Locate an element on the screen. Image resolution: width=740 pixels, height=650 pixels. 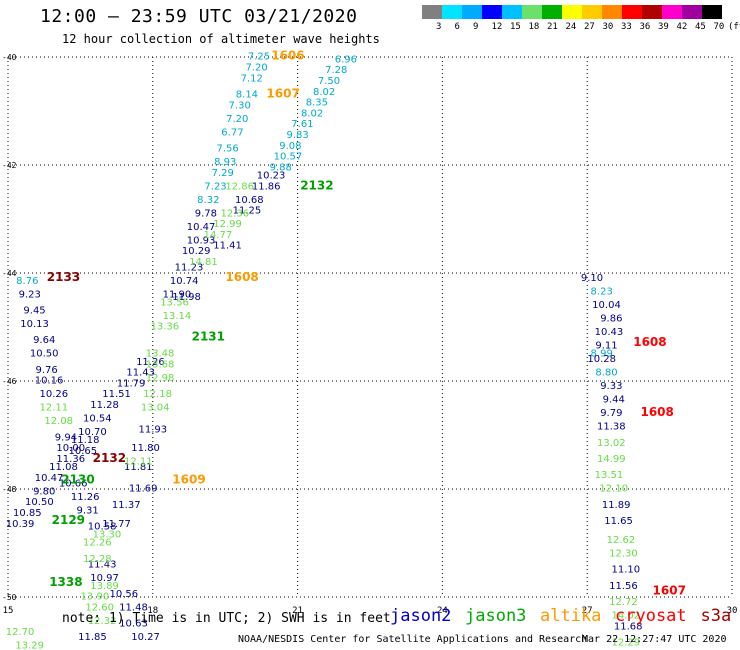
wave-height-label: 8.99 is located at coordinates (602, 354).